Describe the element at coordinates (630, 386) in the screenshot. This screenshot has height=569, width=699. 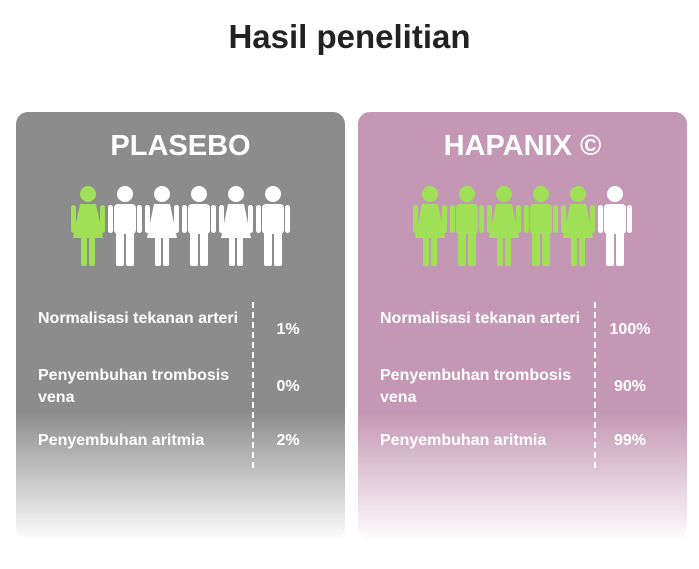
I see `row-value: 90%` at that location.